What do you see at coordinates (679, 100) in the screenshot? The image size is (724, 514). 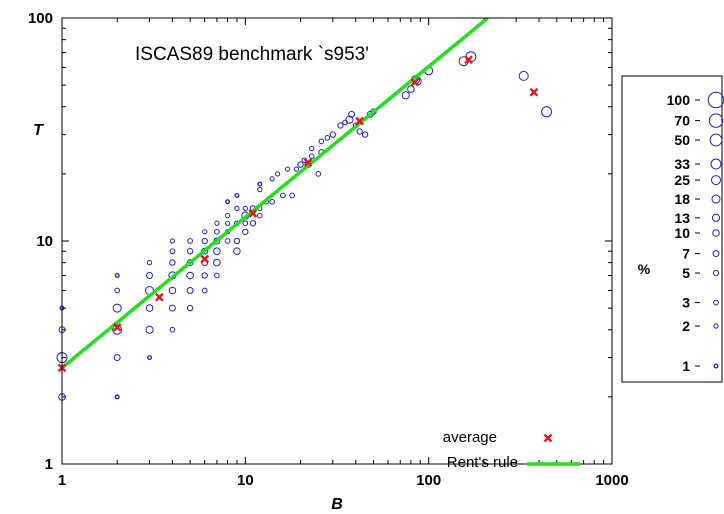 I see `size-legend-label: 100` at bounding box center [679, 100].